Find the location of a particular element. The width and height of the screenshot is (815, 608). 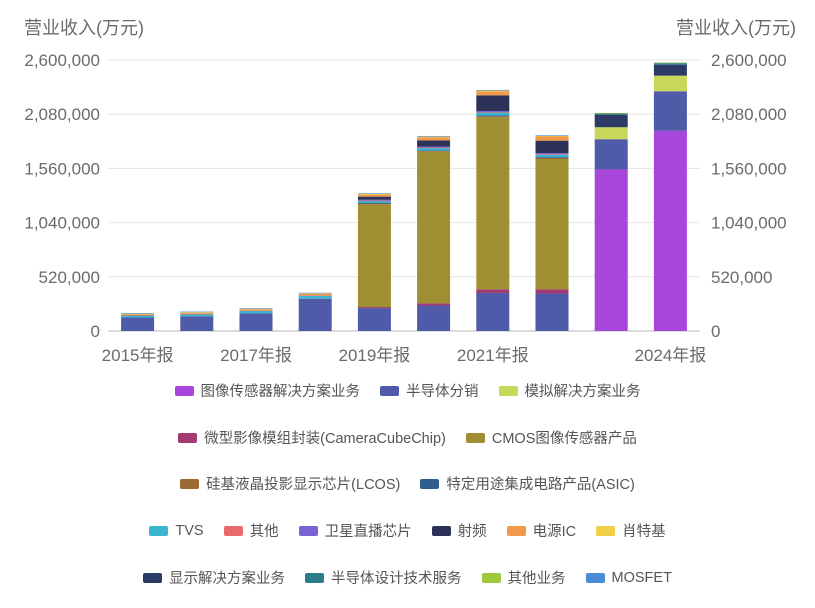

legend-item: 半导体设计技术服务 is located at coordinates (383, 577).